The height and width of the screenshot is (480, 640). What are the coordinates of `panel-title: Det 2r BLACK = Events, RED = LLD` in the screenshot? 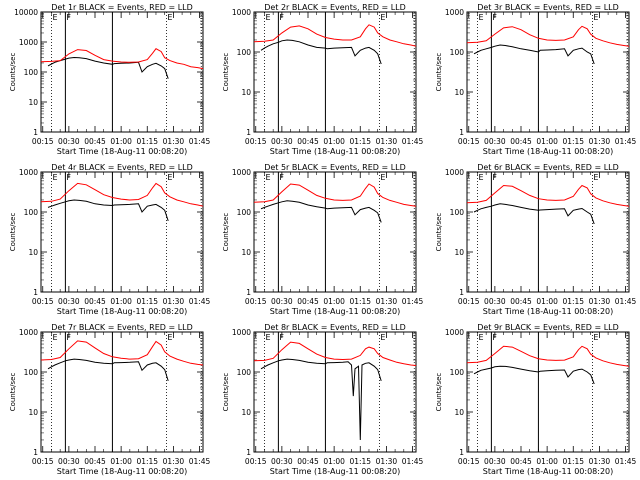 It's located at (335, 7).